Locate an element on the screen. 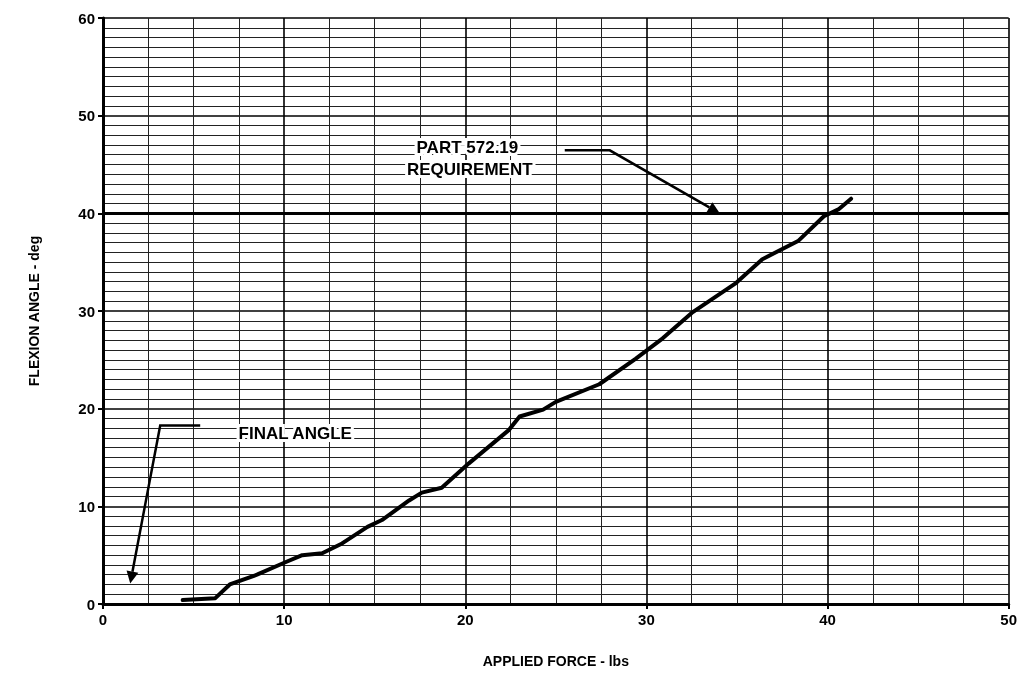  x-tick-label: 50 is located at coordinates (1008, 619).